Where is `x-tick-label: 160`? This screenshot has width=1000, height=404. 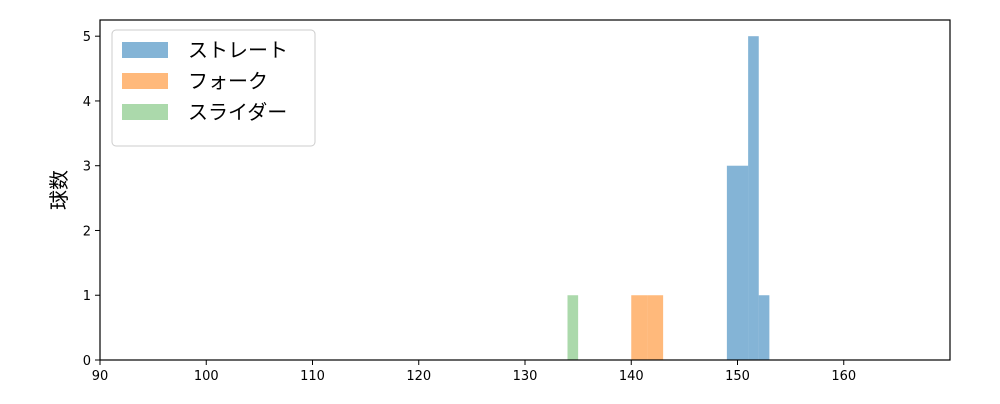 x-tick-label: 160 is located at coordinates (843, 376).